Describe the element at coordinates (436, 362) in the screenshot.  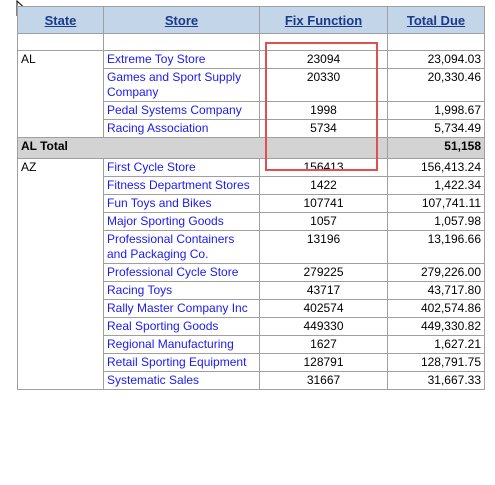
I see `total-due-cell: 128,791.75` at that location.